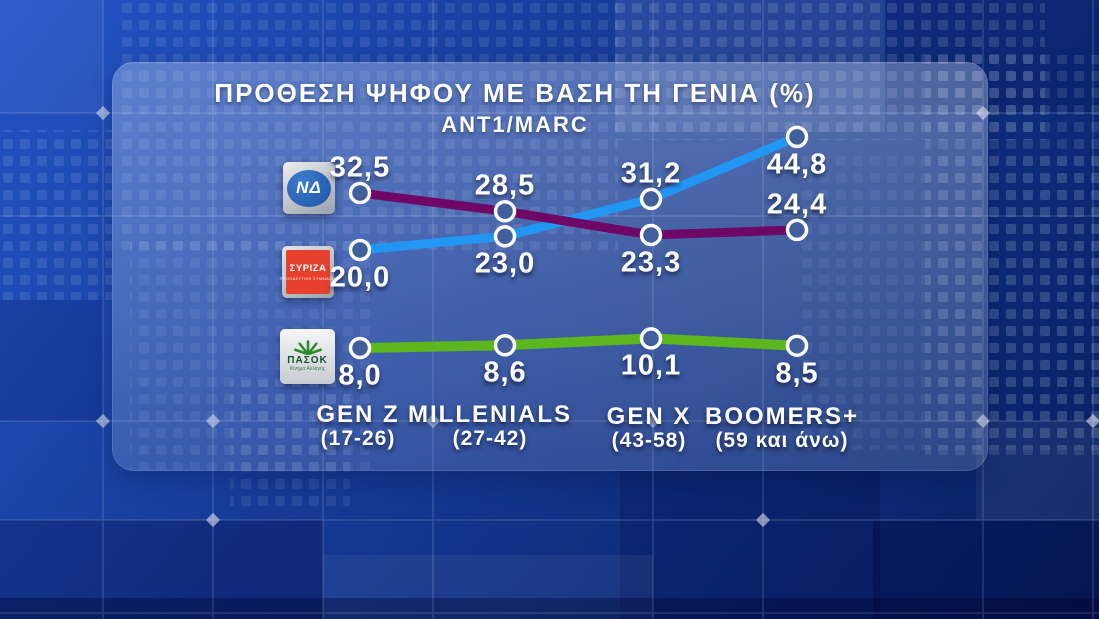  Describe the element at coordinates (490, 438) in the screenshot. I see `category-range: (27-42)` at that location.